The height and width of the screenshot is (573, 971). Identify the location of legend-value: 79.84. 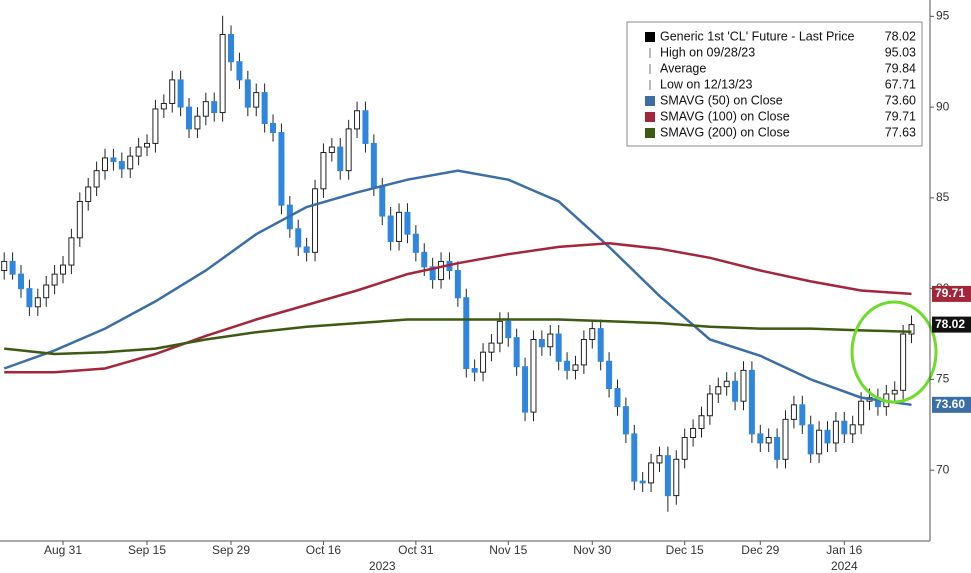
(900, 68).